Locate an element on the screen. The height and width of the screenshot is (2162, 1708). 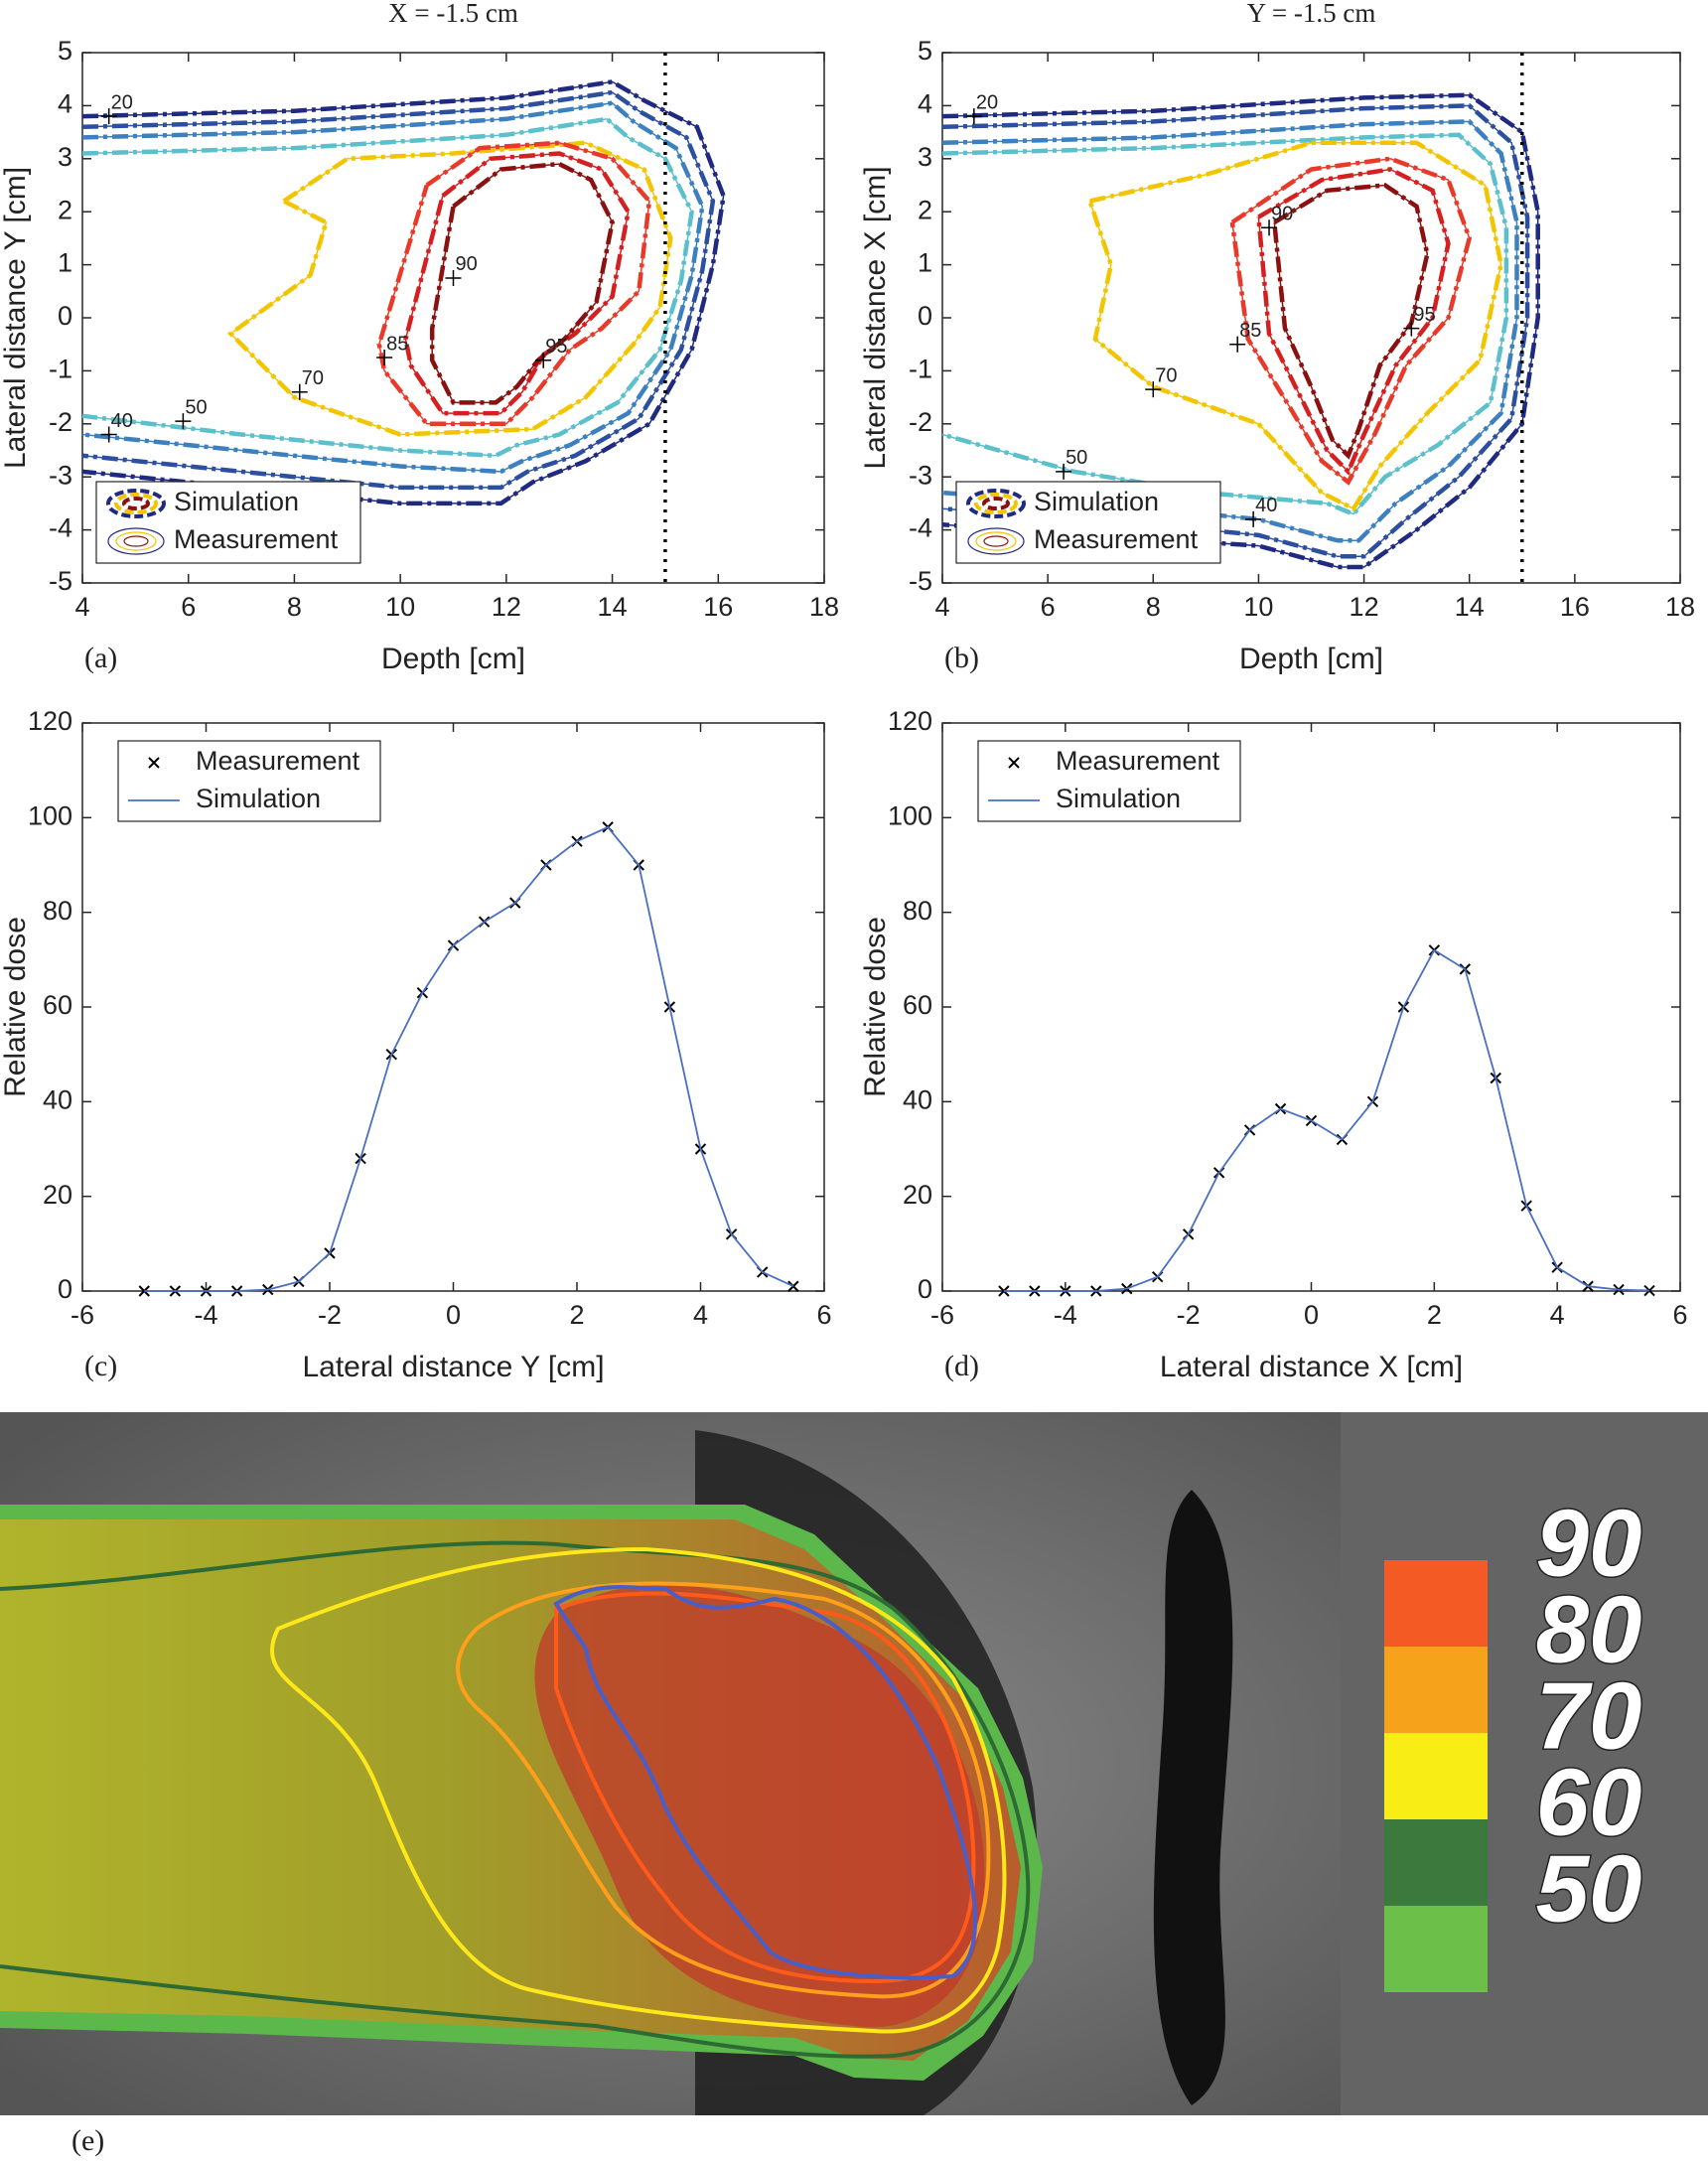
y-tick-label: 3 is located at coordinates (925, 157).